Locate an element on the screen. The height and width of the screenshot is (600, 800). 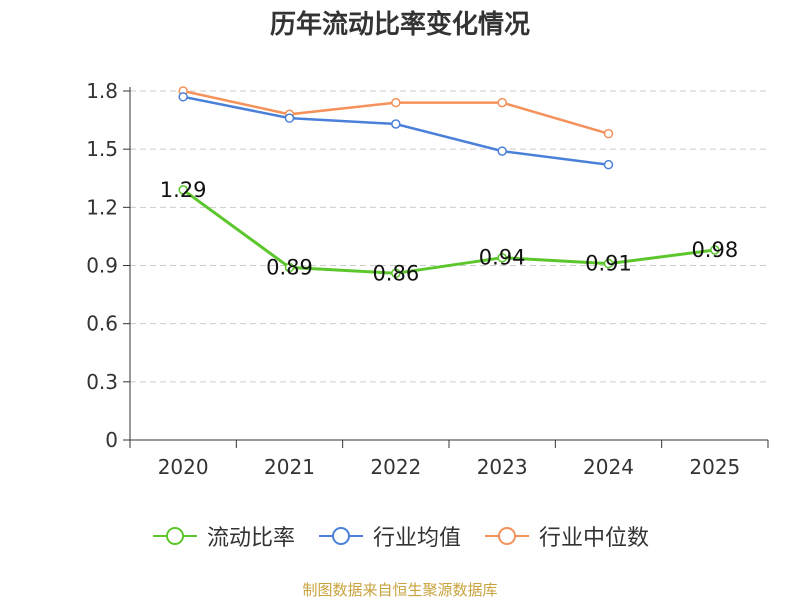
data-label: 0.89 is located at coordinates (289, 267).